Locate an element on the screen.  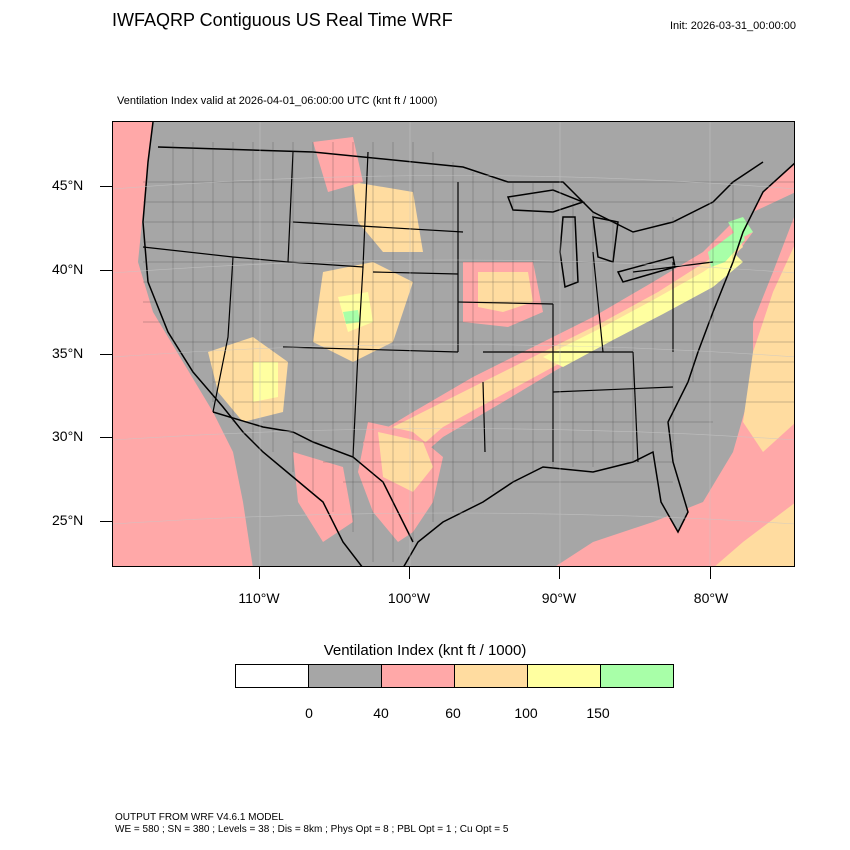
very-high-zone-mid-atlantic is located at coordinates (726, 247).